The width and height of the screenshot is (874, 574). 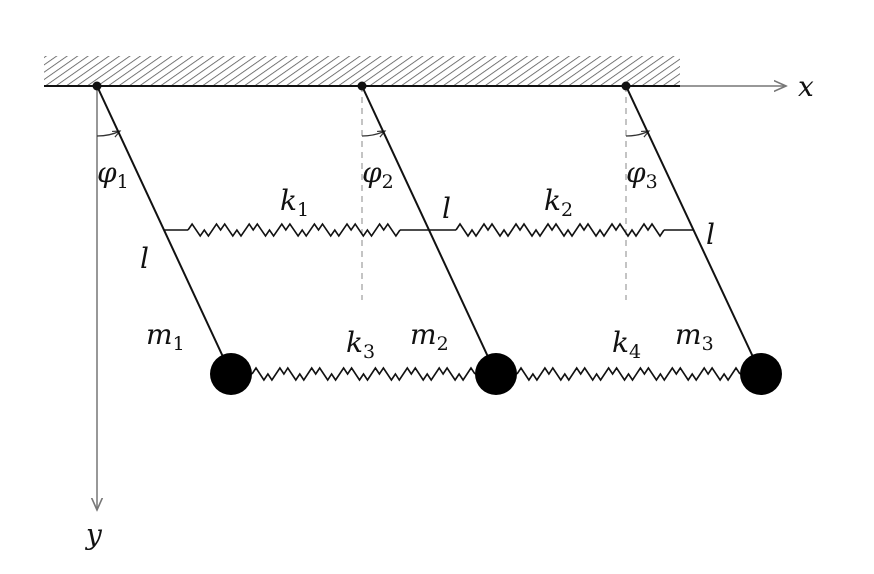 I want to click on mass-label-3: m3, so click(x=694, y=336).